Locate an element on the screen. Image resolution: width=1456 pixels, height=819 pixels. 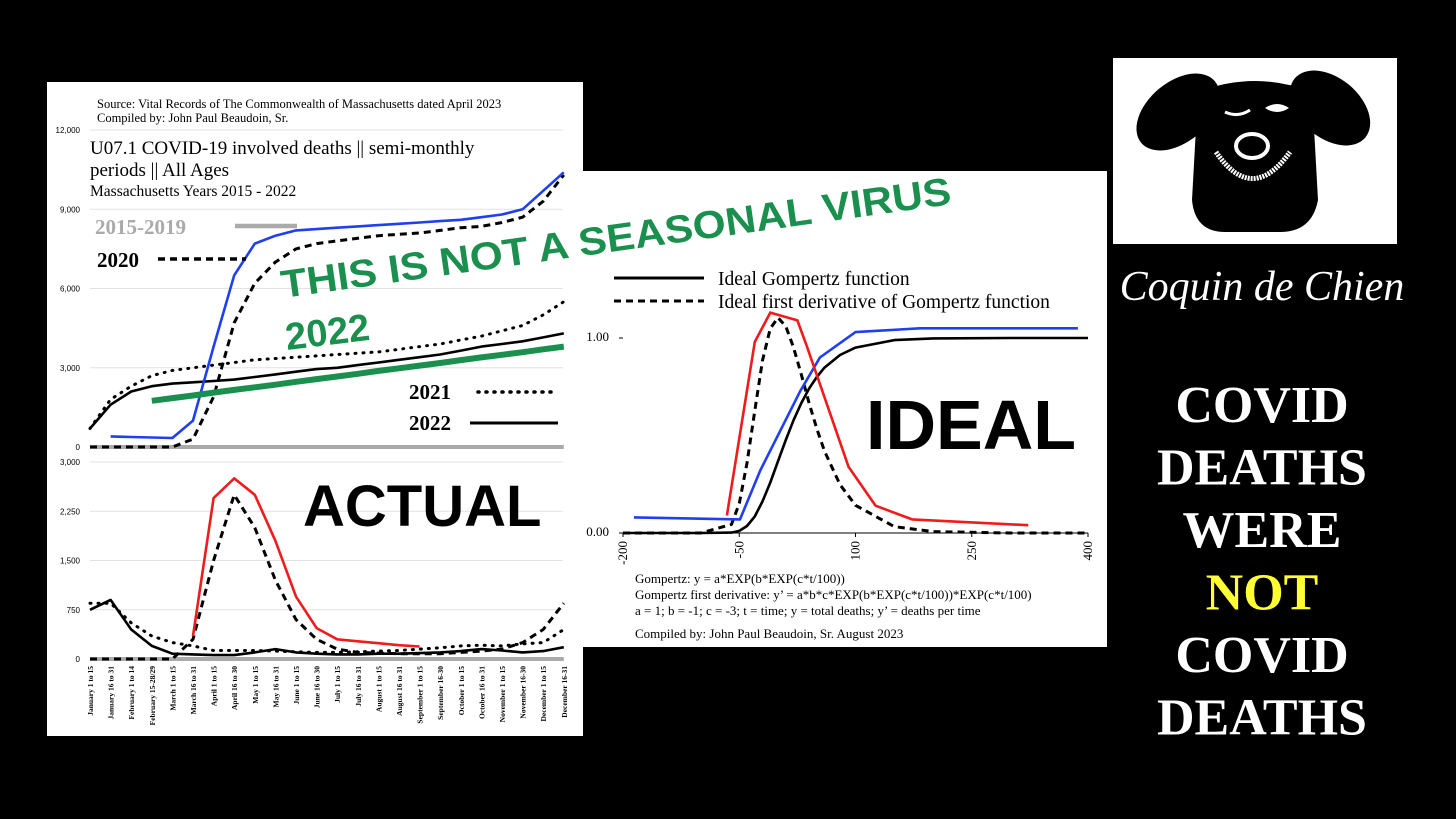
trend-label: 2022 is located at coordinates (327, 333).